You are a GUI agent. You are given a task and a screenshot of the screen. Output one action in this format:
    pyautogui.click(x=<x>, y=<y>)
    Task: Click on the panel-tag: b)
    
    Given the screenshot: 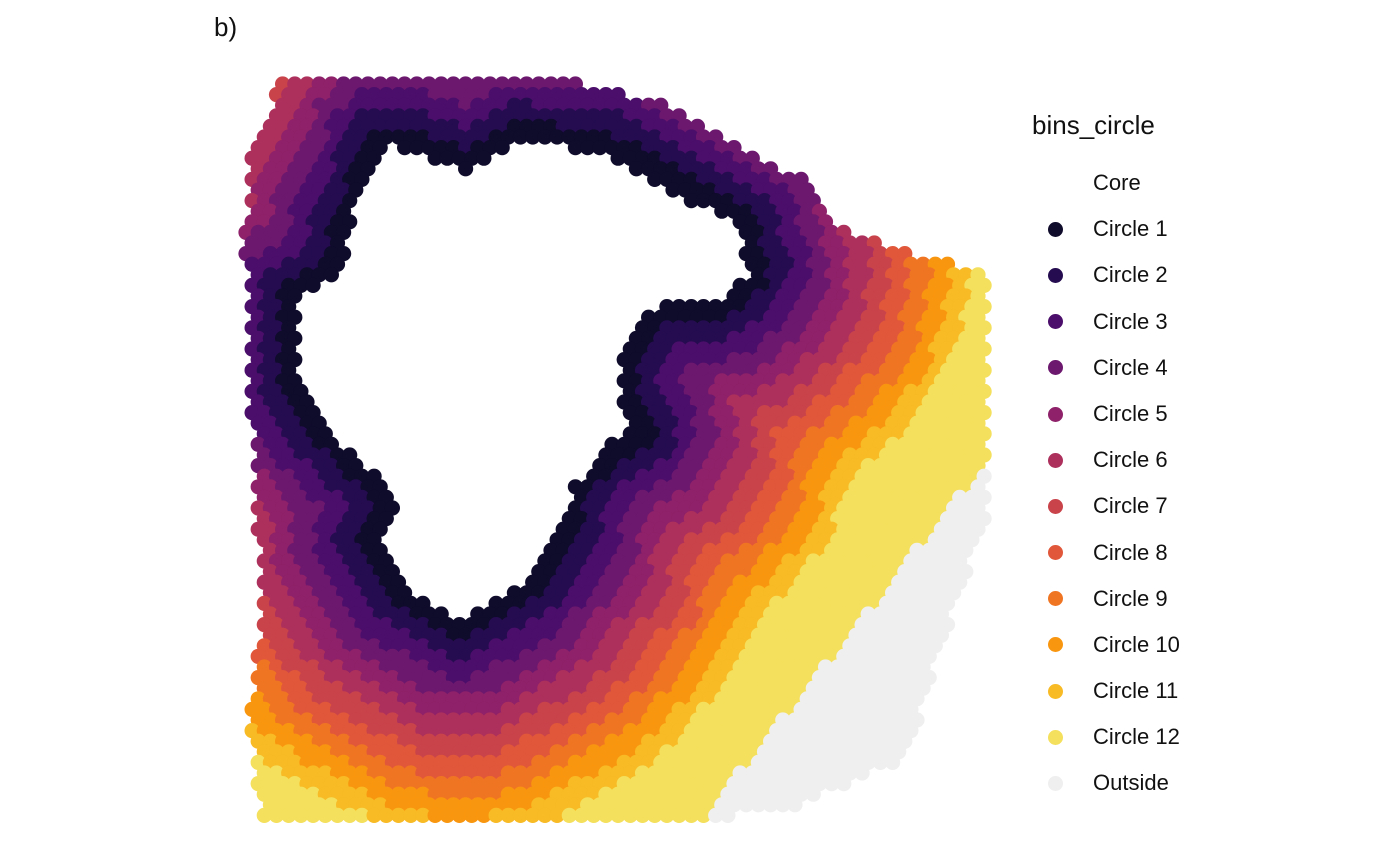 What is the action you would take?
    pyautogui.click(x=226, y=27)
    